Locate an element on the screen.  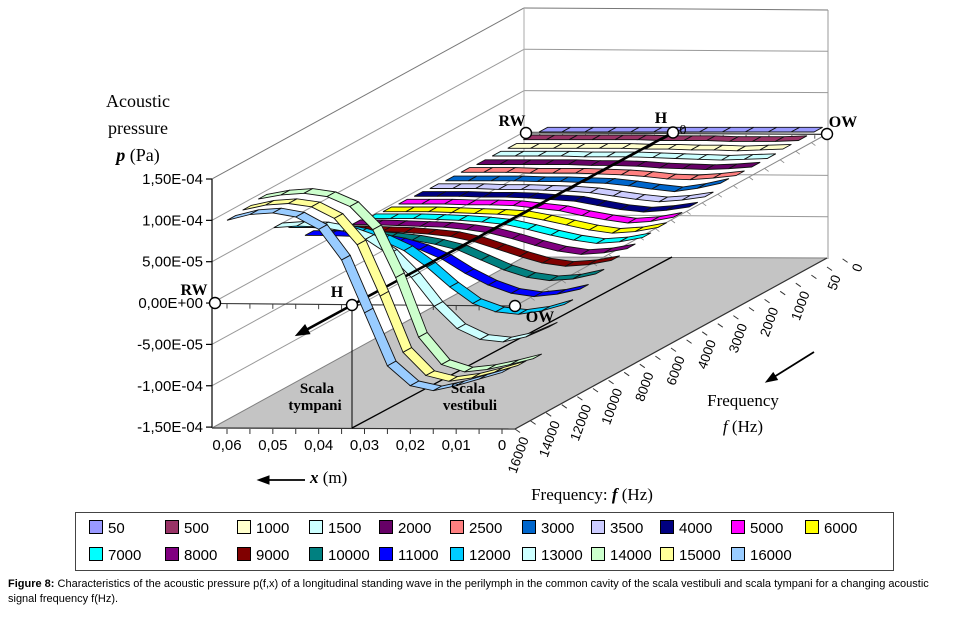
legend-item-10000: 10000 is located at coordinates (339, 555).